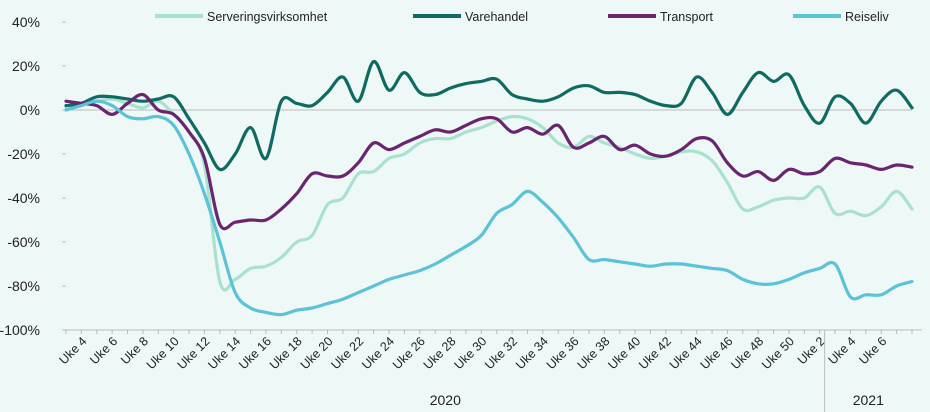 This screenshot has height=412, width=930. Describe the element at coordinates (594, 353) in the screenshot. I see `x-tick-label: Uke 38` at that location.